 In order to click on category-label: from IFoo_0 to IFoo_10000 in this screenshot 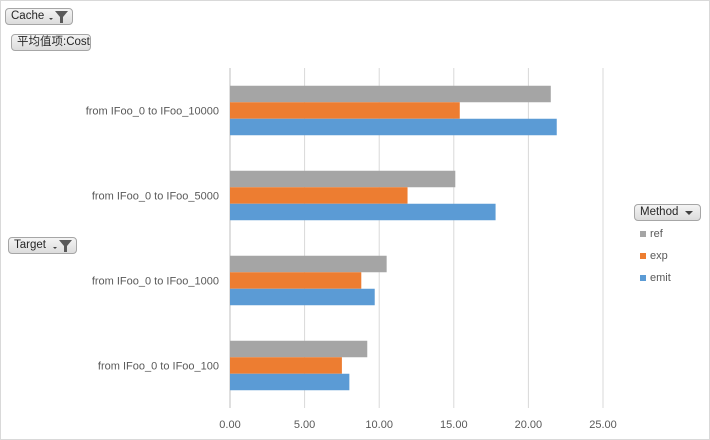, I will do `click(152, 112)`.